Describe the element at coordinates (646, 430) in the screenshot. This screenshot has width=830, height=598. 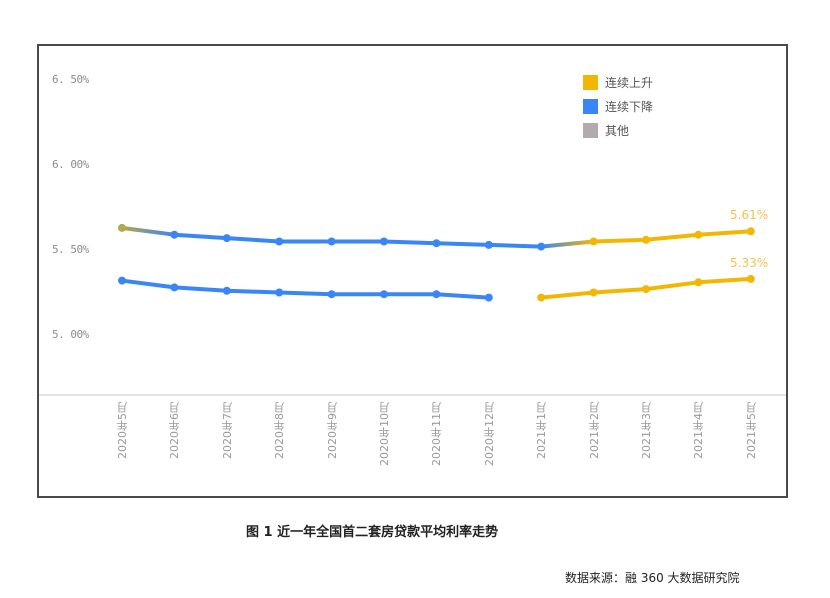
I see `x-tick-label: 2021年3月` at that location.